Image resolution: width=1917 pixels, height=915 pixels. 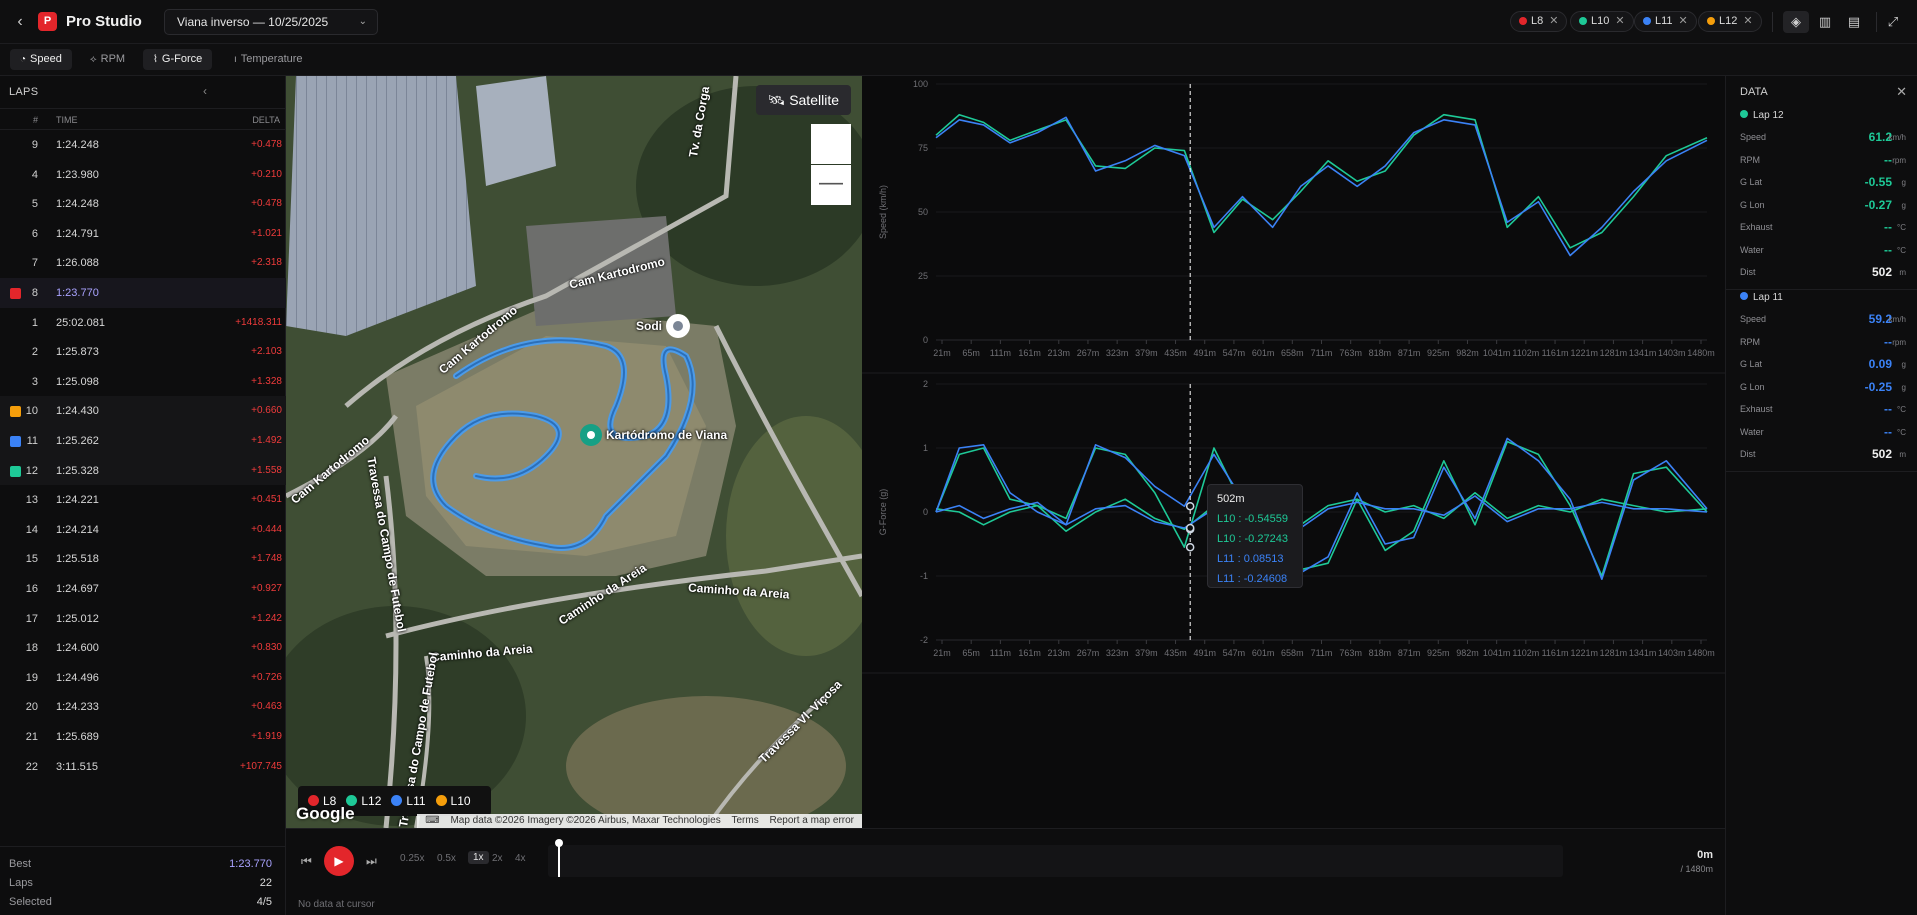 What do you see at coordinates (143, 737) in the screenshot?
I see `lap-row: 21 1:25.689 +1.919` at bounding box center [143, 737].